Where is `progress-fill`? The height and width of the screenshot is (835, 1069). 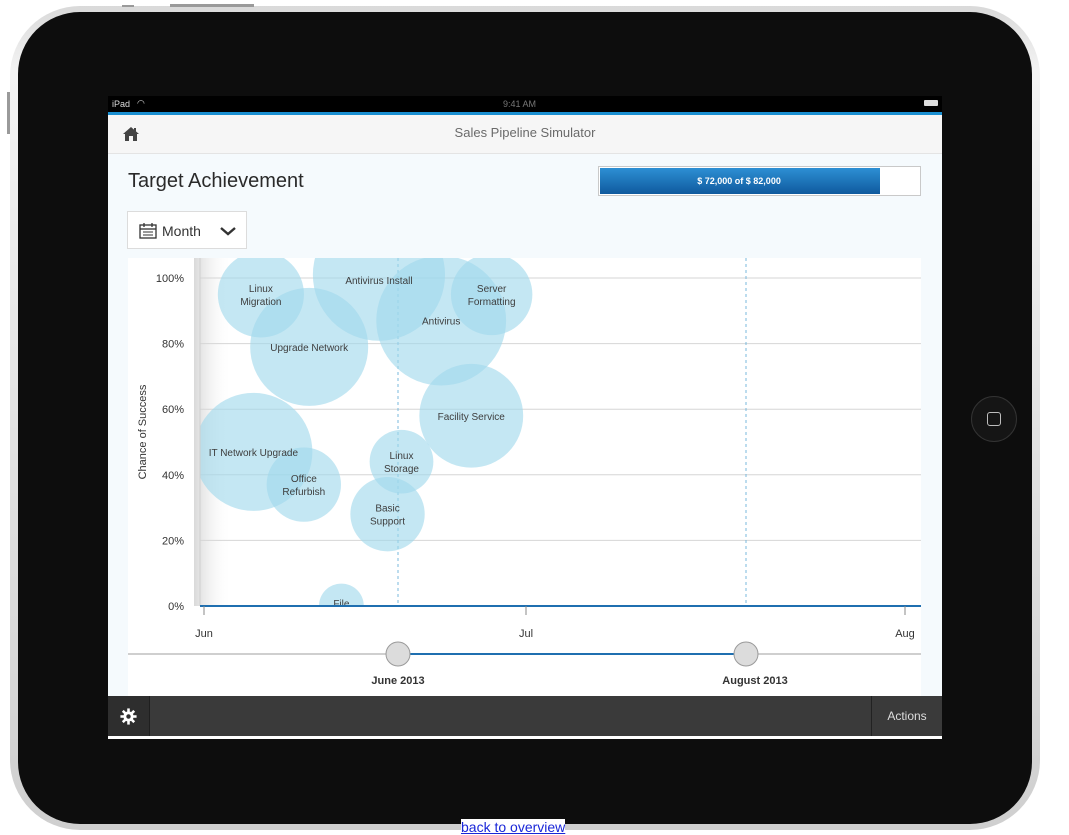
progress-fill is located at coordinates (740, 181).